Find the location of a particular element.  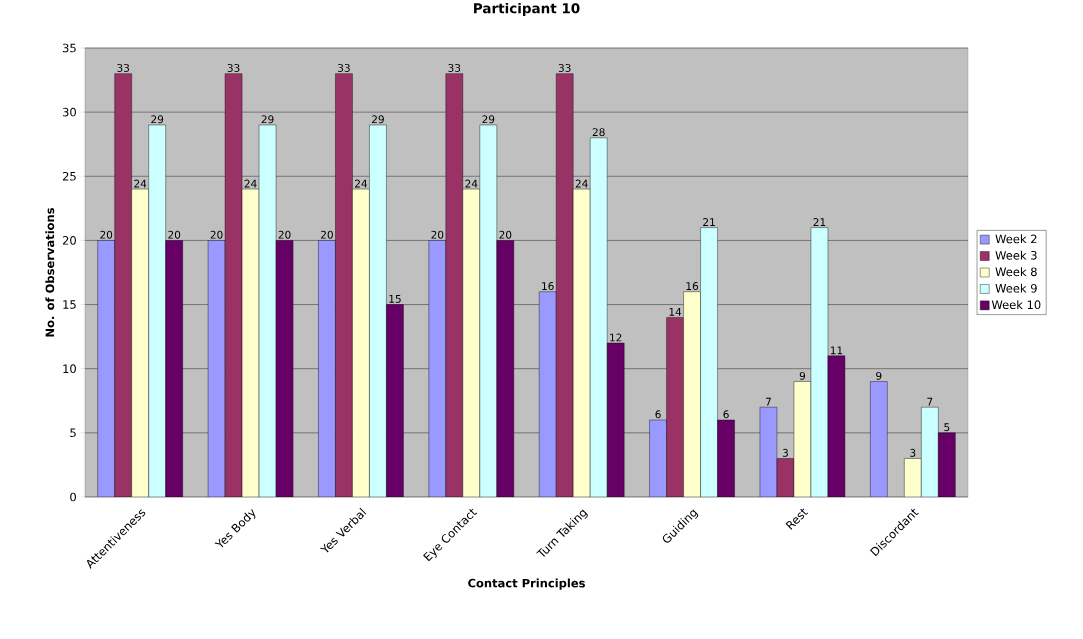

y-tick-label: 10 is located at coordinates (69, 369).